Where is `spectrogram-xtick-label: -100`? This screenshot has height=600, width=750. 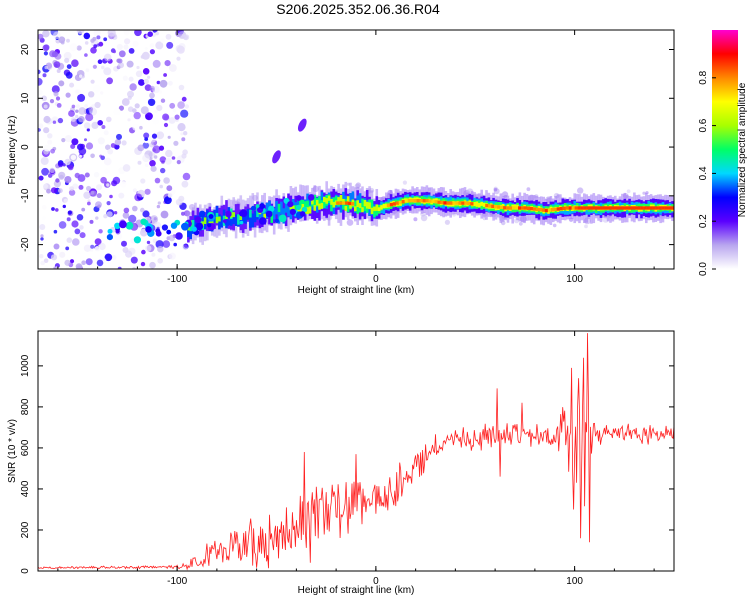 spectrogram-xtick-label: -100 is located at coordinates (177, 279).